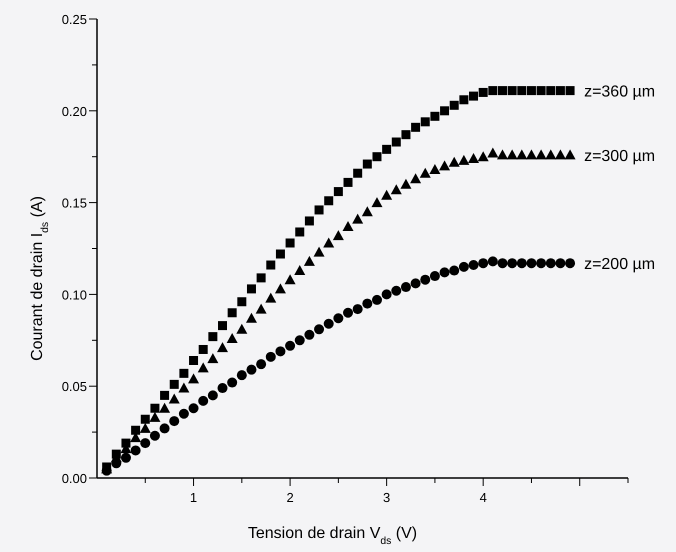  What do you see at coordinates (74, 19) in the screenshot?
I see `y-tick-label: 0.25` at bounding box center [74, 19].